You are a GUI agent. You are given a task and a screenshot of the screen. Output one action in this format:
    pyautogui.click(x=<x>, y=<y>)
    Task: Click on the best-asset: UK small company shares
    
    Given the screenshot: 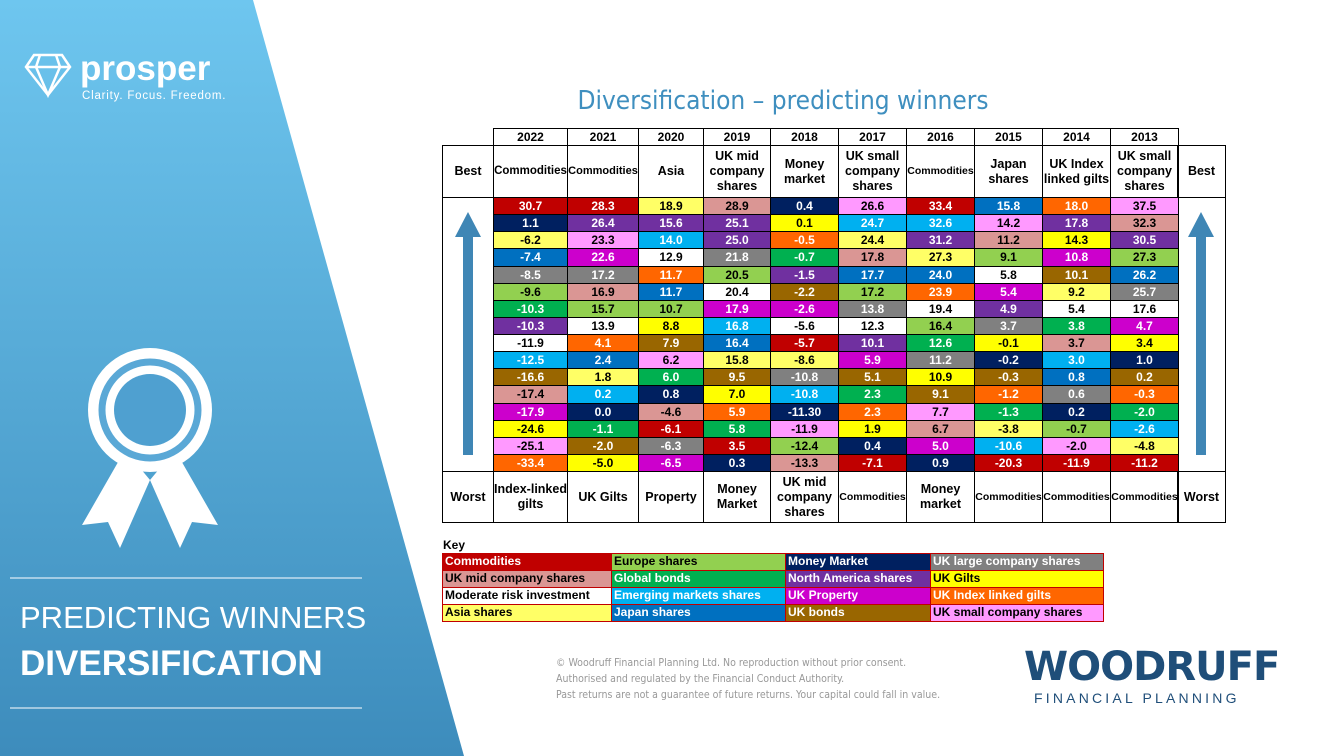 What is the action you would take?
    pyautogui.click(x=872, y=171)
    